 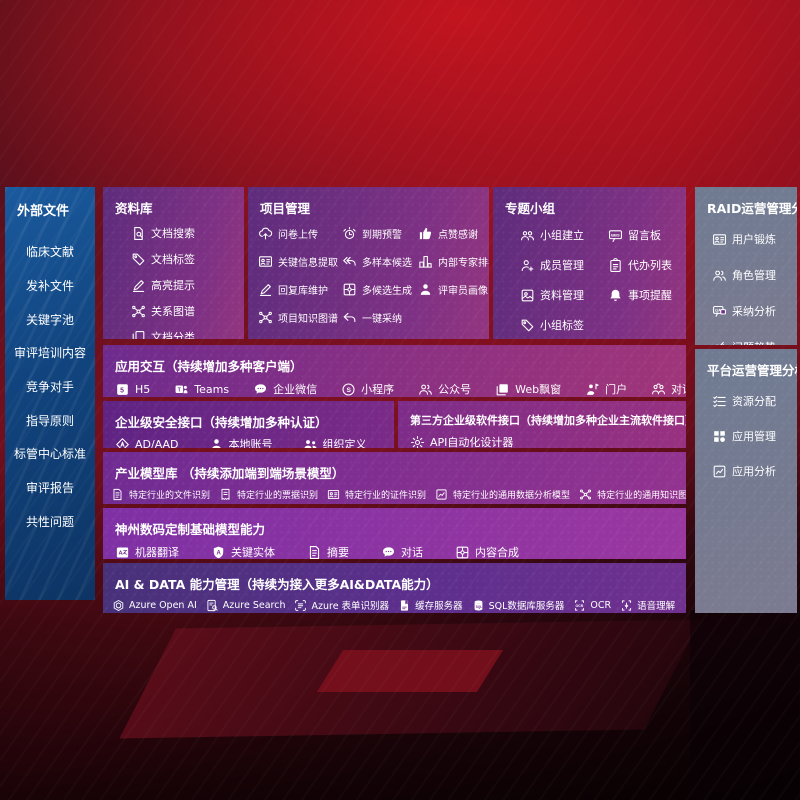 What do you see at coordinates (404, 605) in the screenshot?
I see `cache-server-icon` at bounding box center [404, 605].